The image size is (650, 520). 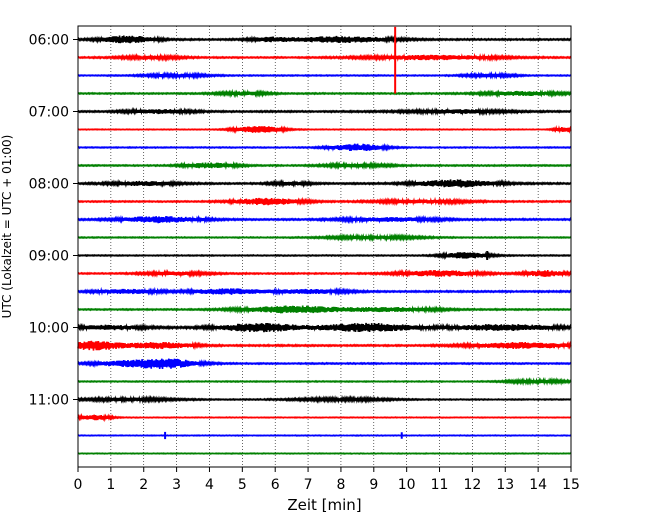 What do you see at coordinates (340, 485) in the screenshot?
I see `x-tick-label: 8` at bounding box center [340, 485].